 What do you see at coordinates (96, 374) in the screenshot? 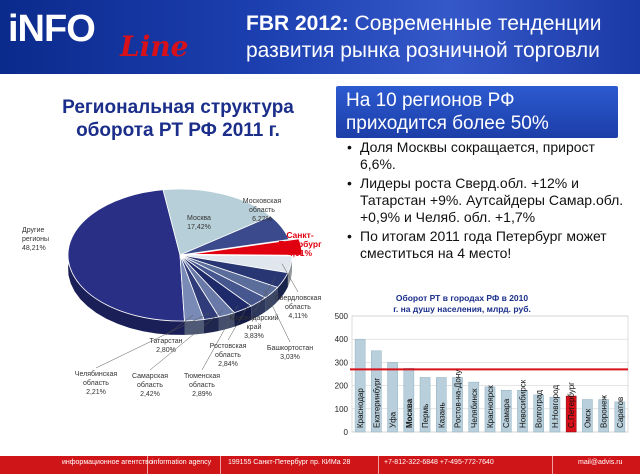
I see `pie-label: Челябинская` at bounding box center [96, 374].